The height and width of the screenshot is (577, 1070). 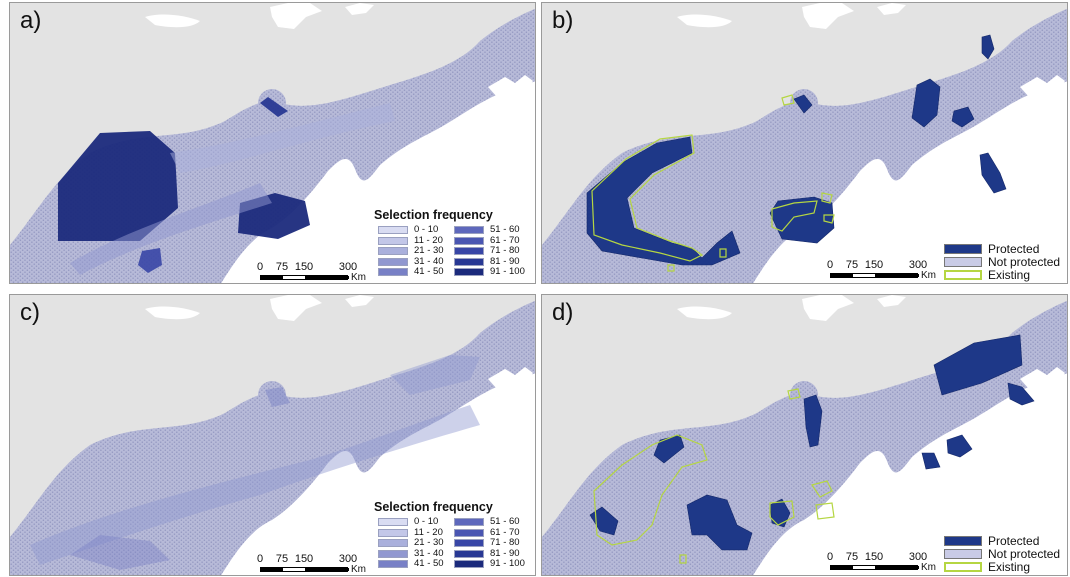 What do you see at coordinates (563, 312) in the screenshot?
I see `panel-label-d: d)` at bounding box center [563, 312].